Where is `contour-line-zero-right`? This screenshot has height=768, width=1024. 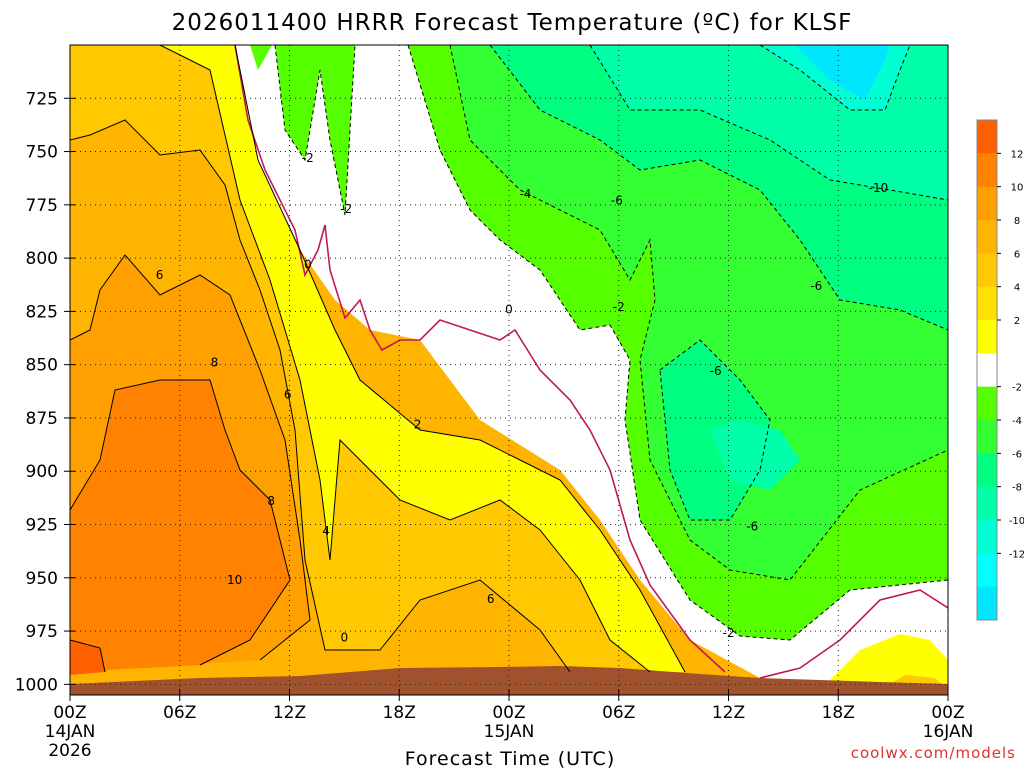 contour-line-zero-right is located at coordinates (853, 634).